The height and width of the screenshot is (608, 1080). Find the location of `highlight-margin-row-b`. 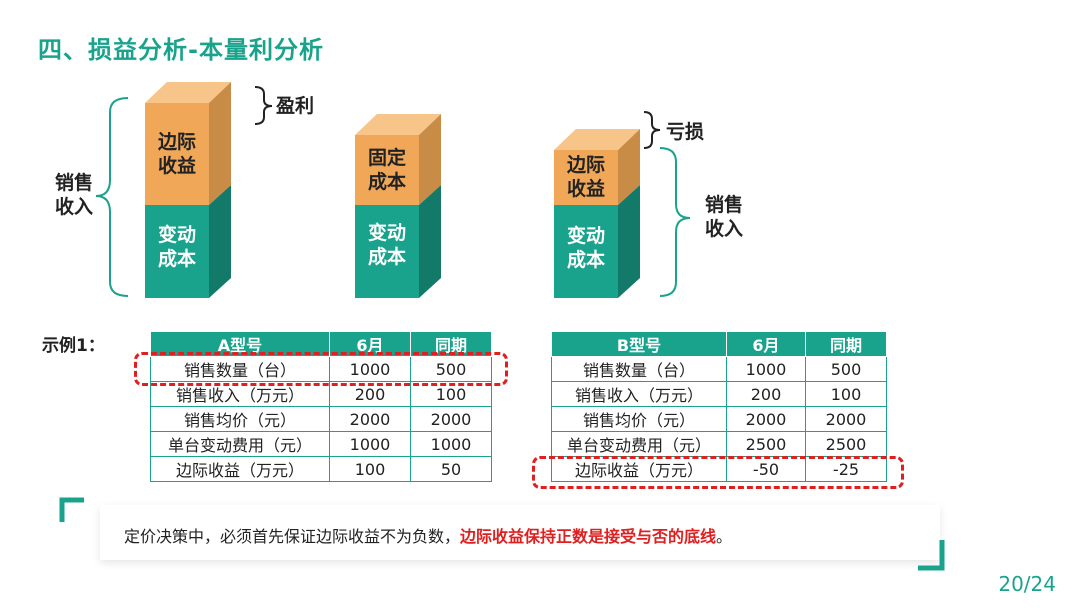

highlight-margin-row-b is located at coordinates (718, 472).